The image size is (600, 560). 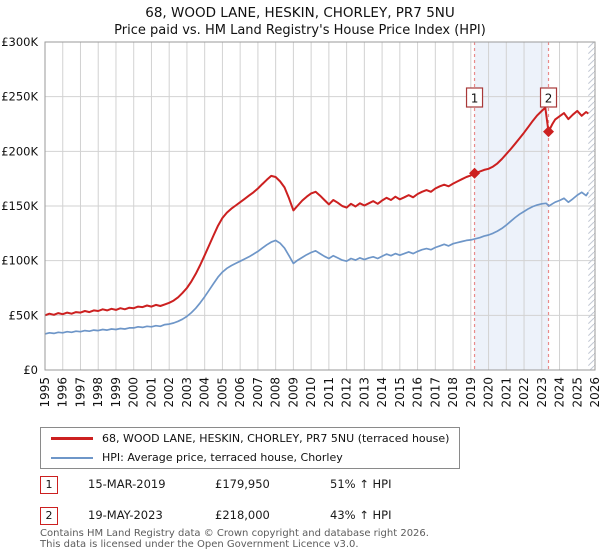 What do you see at coordinates (347, 392) in the screenshot?
I see `x-axis-tick-label: 2012` at bounding box center [347, 392].